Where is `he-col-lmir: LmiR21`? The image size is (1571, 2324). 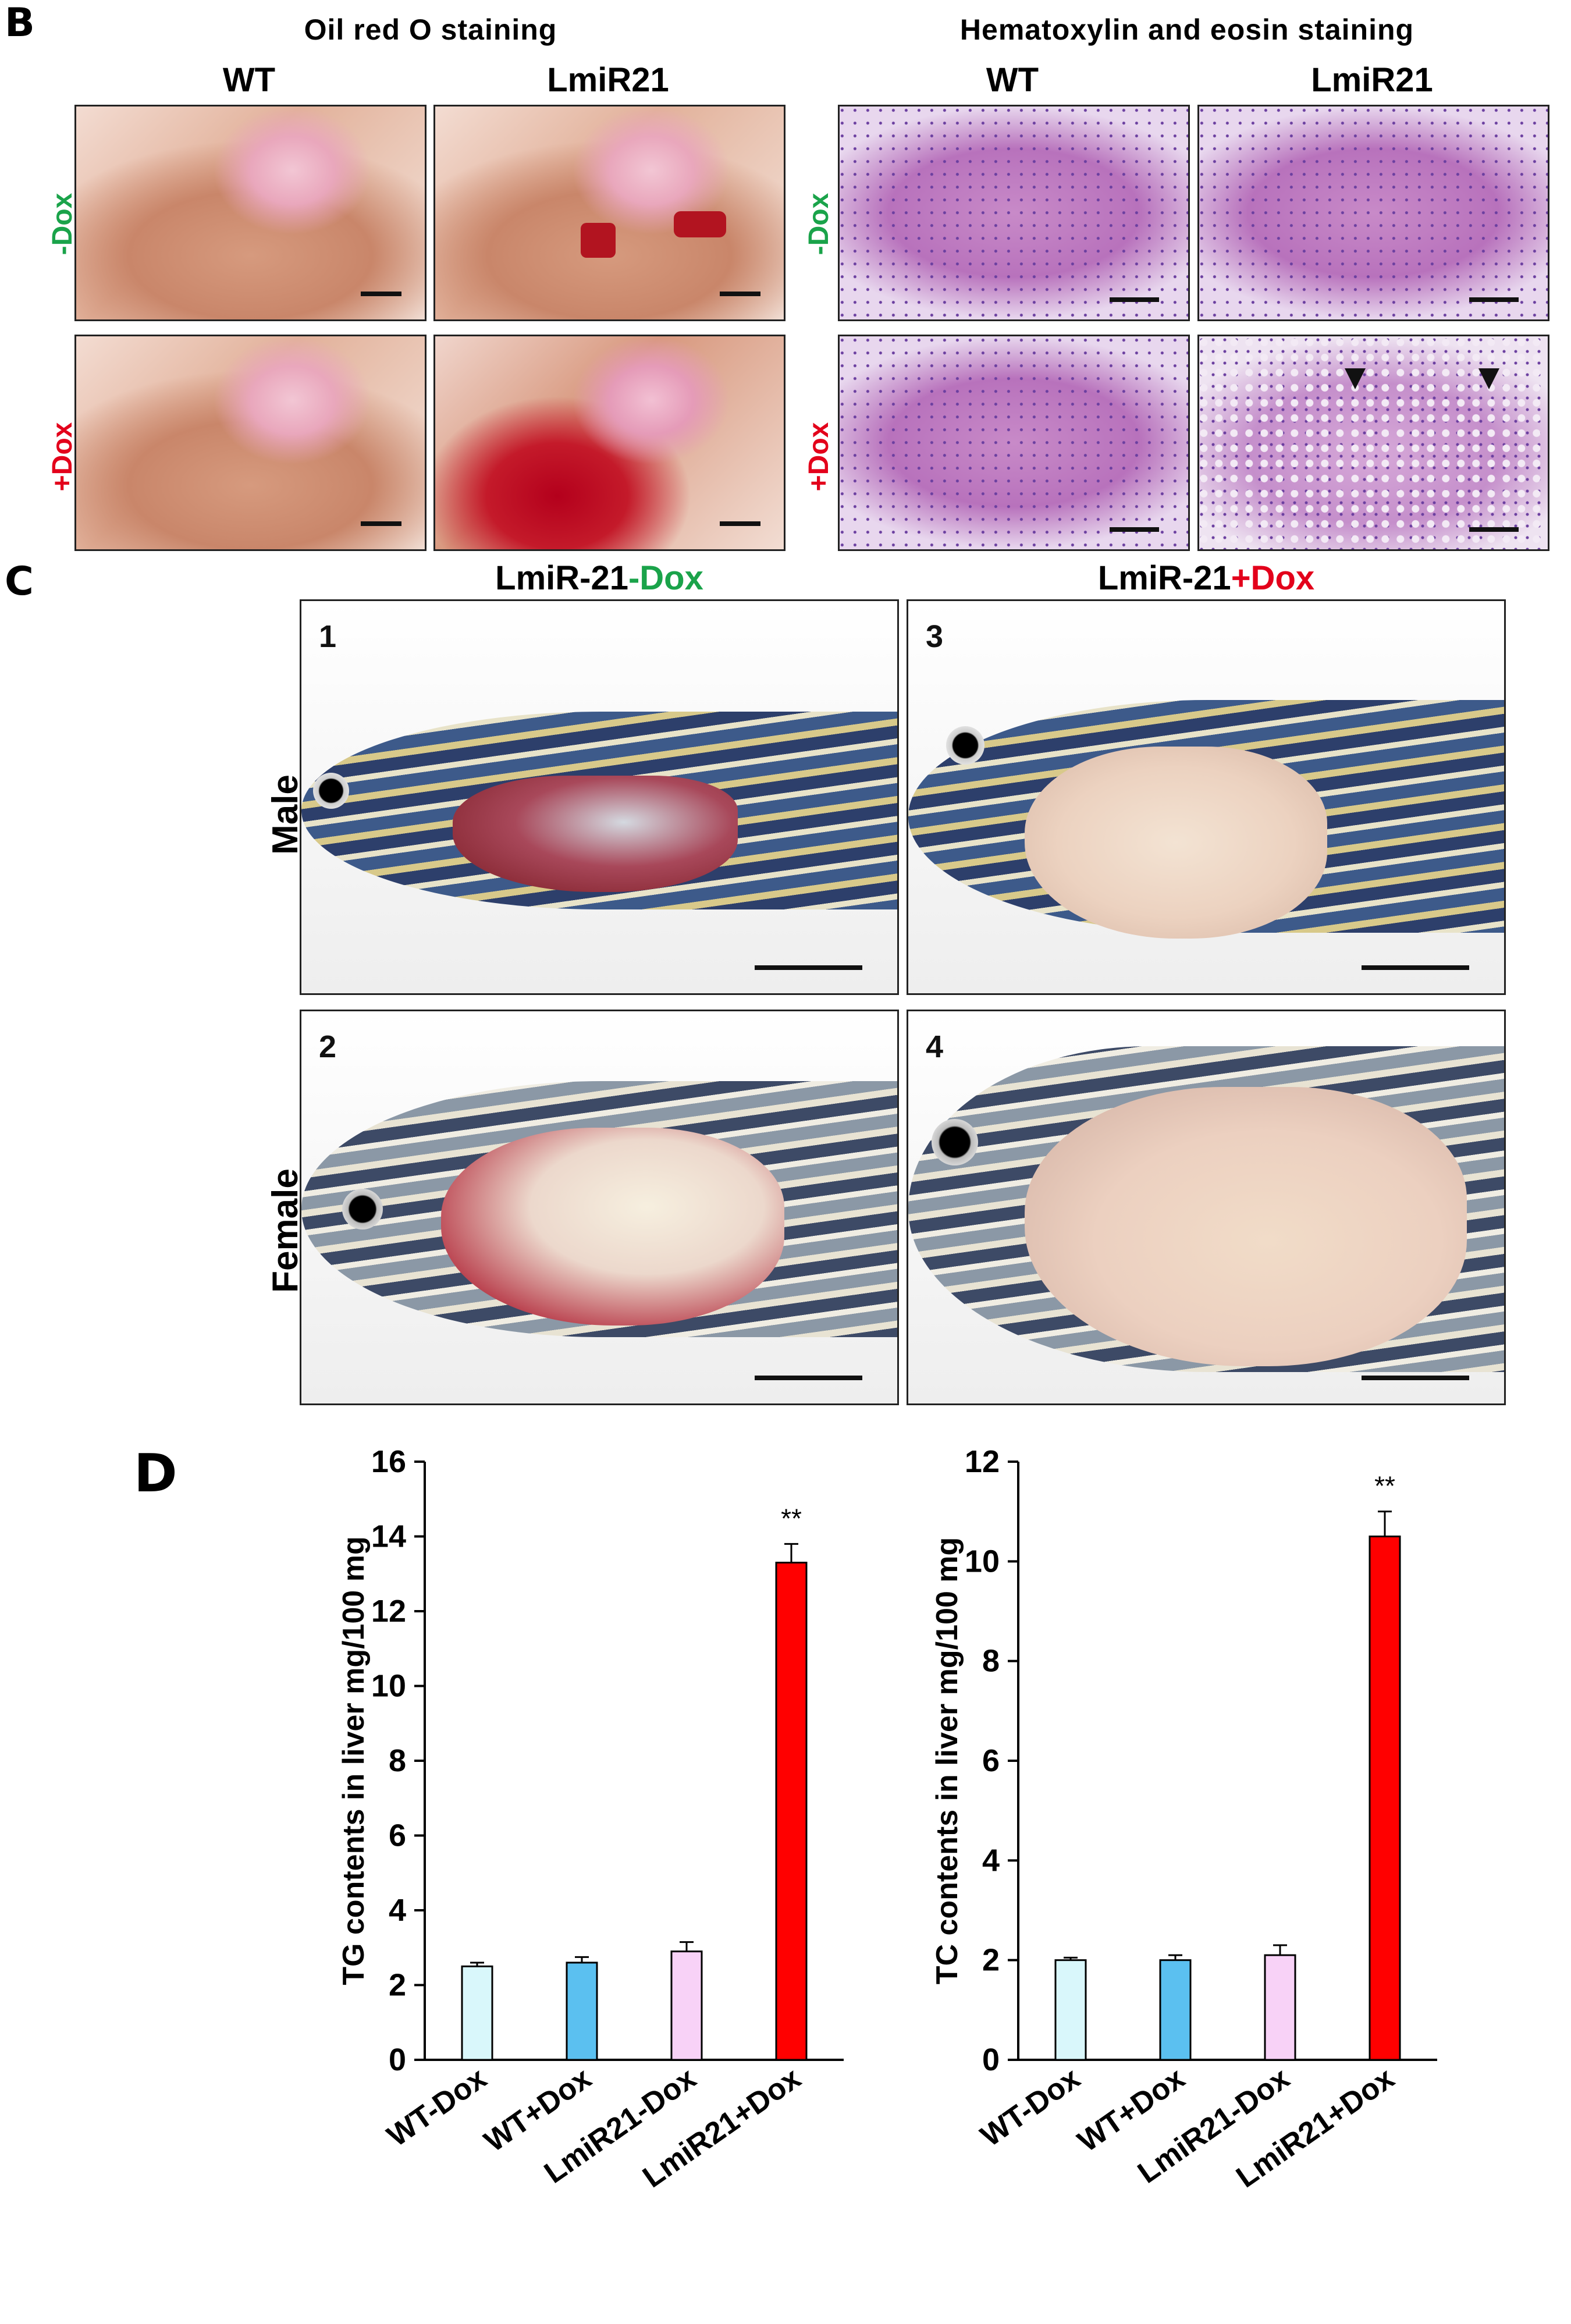
he-col-lmir: LmiR21 is located at coordinates (1372, 80).